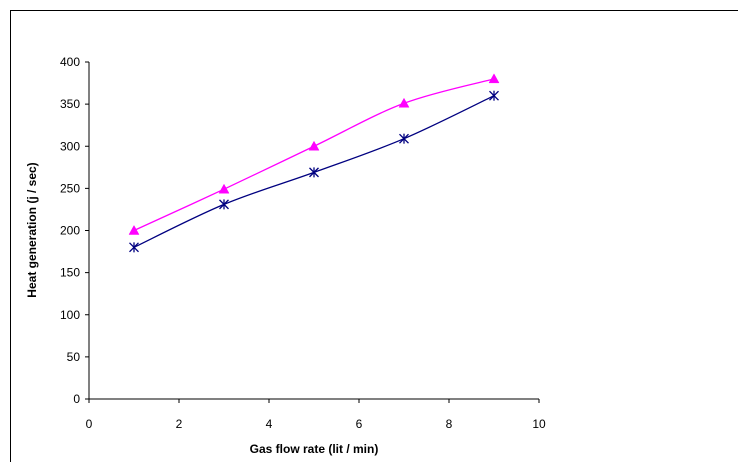 The height and width of the screenshot is (462, 738). I want to click on x-tick-label: 6, so click(359, 424).